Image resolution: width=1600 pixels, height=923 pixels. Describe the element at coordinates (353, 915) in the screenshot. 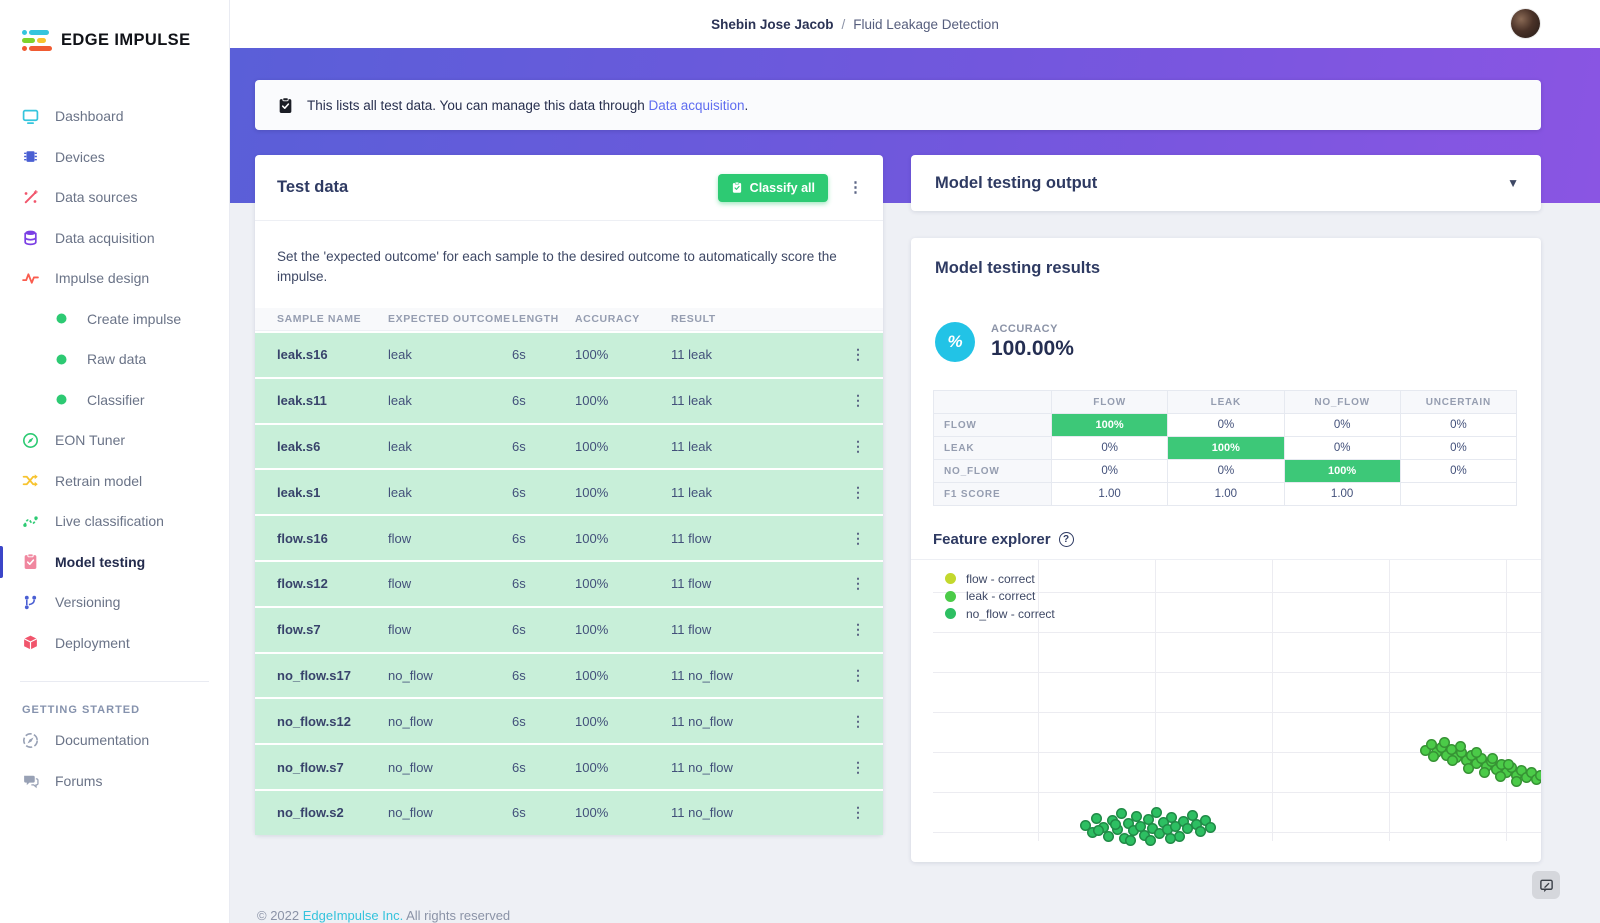

I see `company-link: EdgeImpulse Inc.` at that location.